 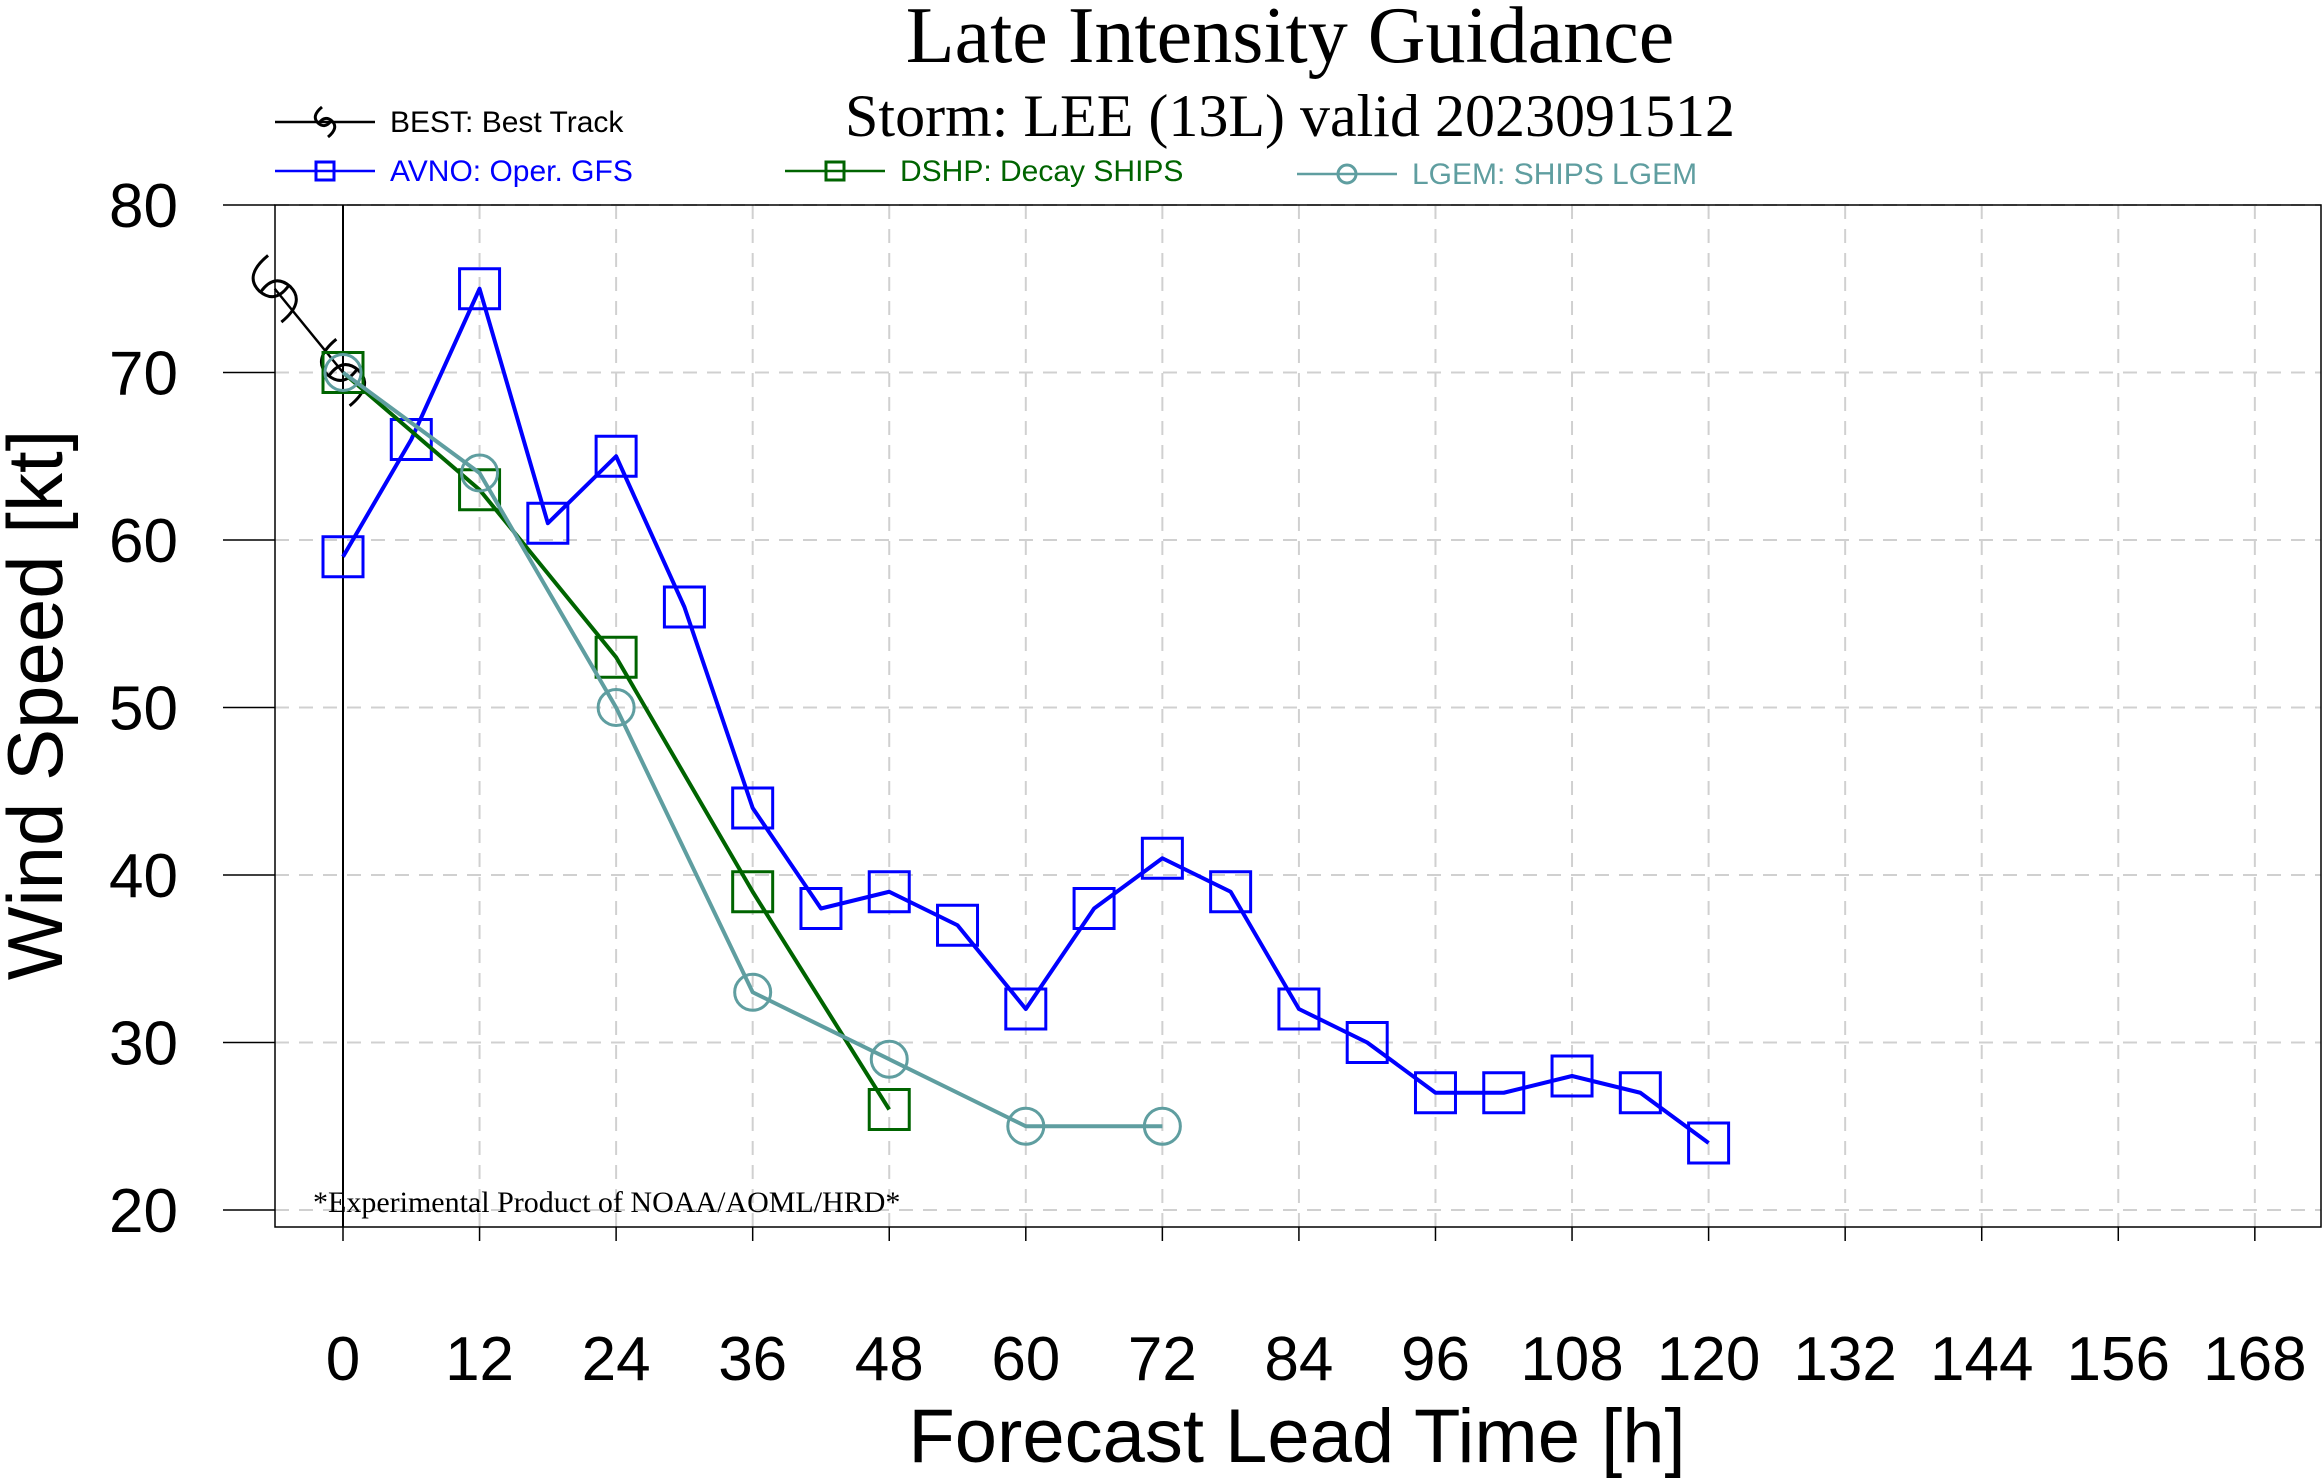 I want to click on y-axis-label: Wind Speed [kt], so click(x=39, y=705).